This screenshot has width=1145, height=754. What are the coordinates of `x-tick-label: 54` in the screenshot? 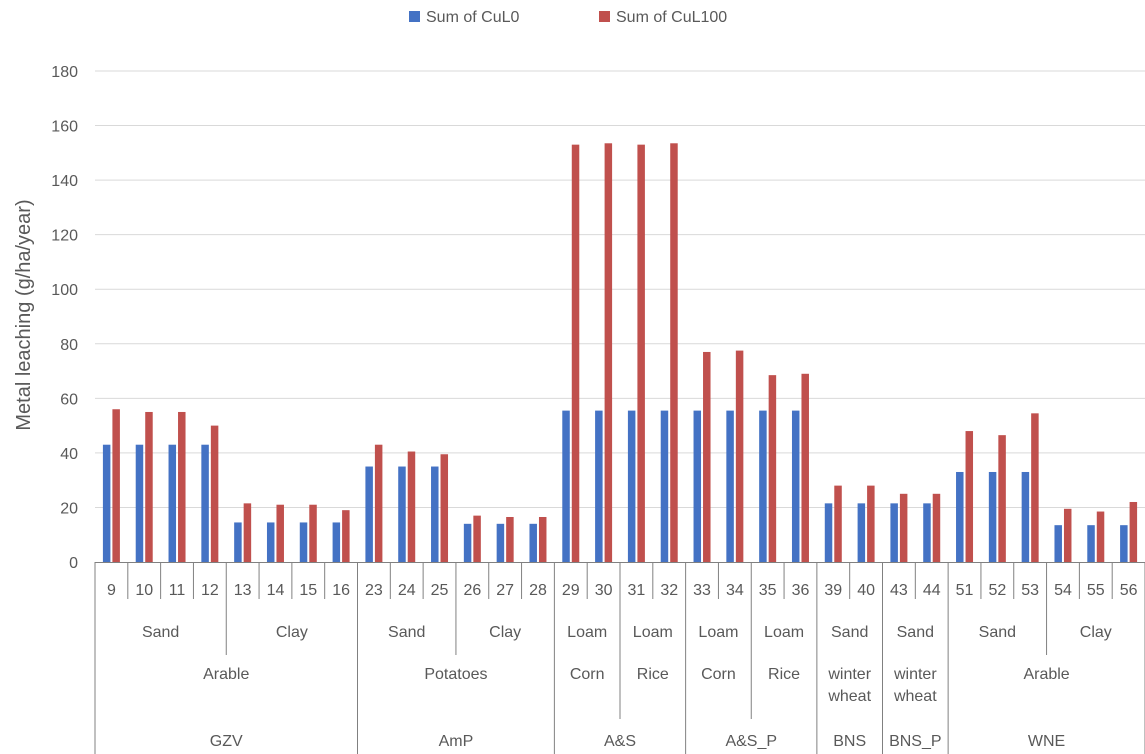 It's located at (1063, 590).